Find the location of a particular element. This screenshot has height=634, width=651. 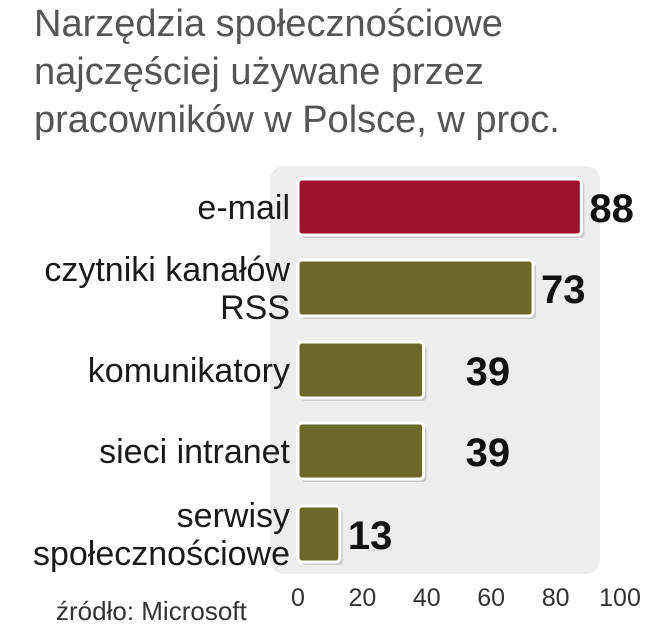

value-label: 73 is located at coordinates (563, 290).